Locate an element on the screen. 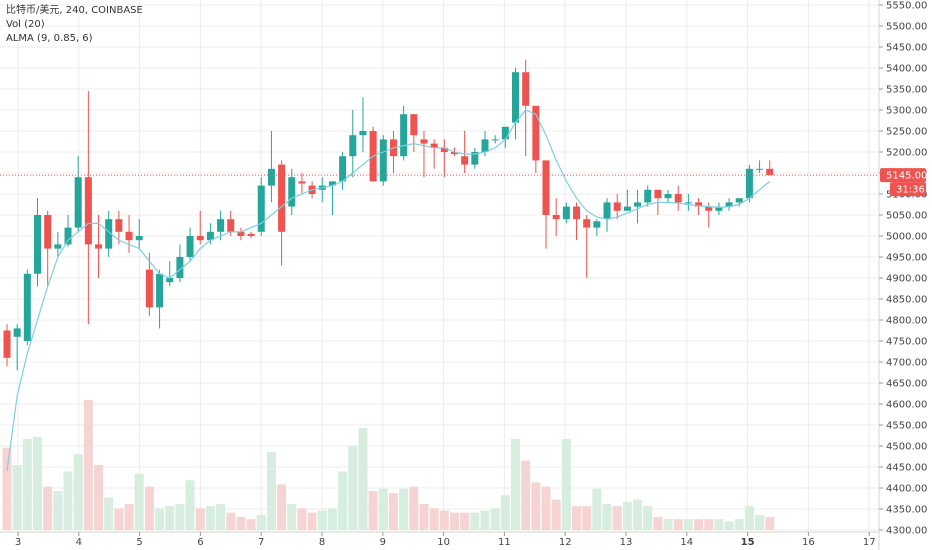  price-tick-label: 4400.00 is located at coordinates (906, 489).